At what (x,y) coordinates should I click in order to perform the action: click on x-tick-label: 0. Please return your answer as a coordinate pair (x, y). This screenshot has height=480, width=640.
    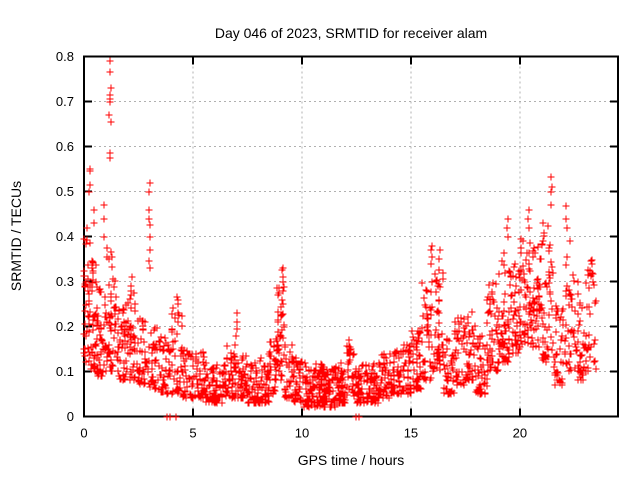
    Looking at the image, I should click on (83, 433).